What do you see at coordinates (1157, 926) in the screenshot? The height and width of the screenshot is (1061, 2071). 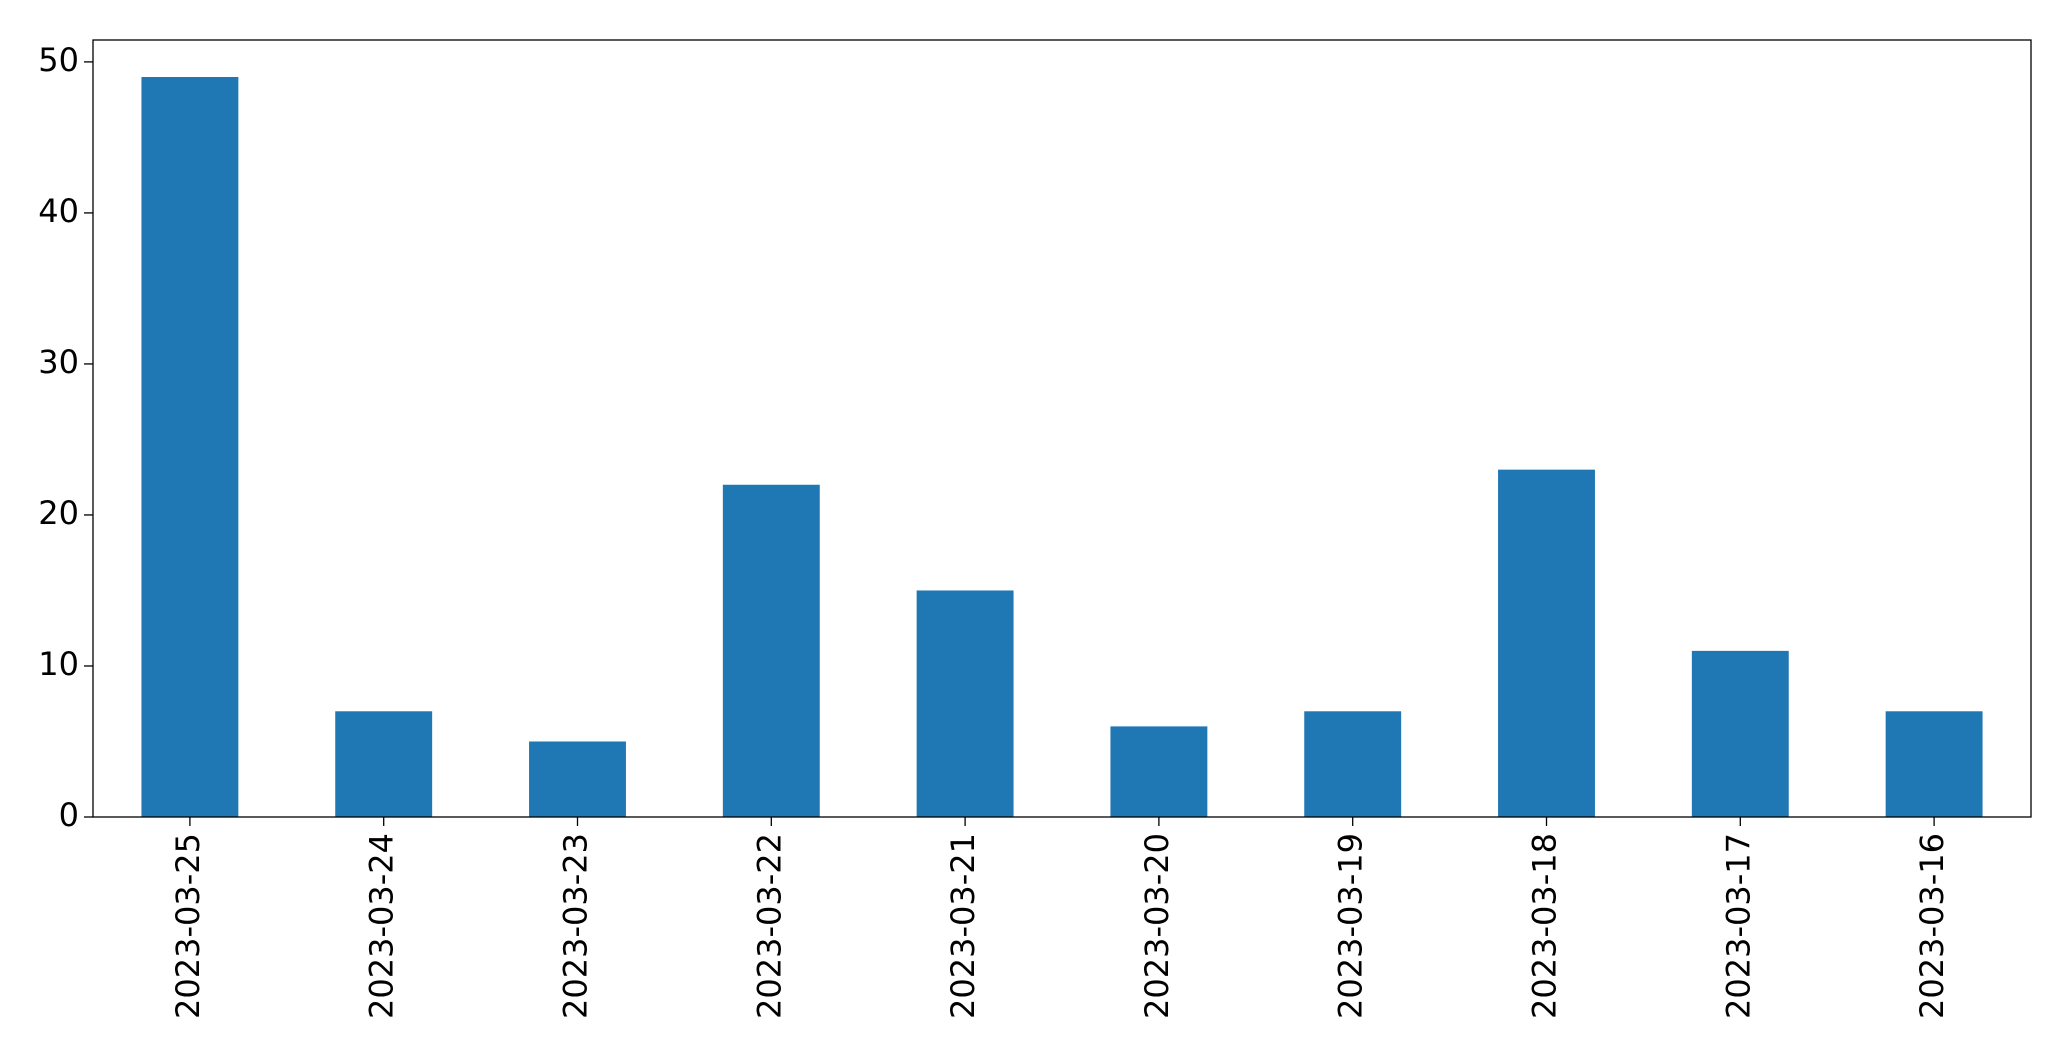 I see `x-tick-label: 2023-03-20` at bounding box center [1157, 926].